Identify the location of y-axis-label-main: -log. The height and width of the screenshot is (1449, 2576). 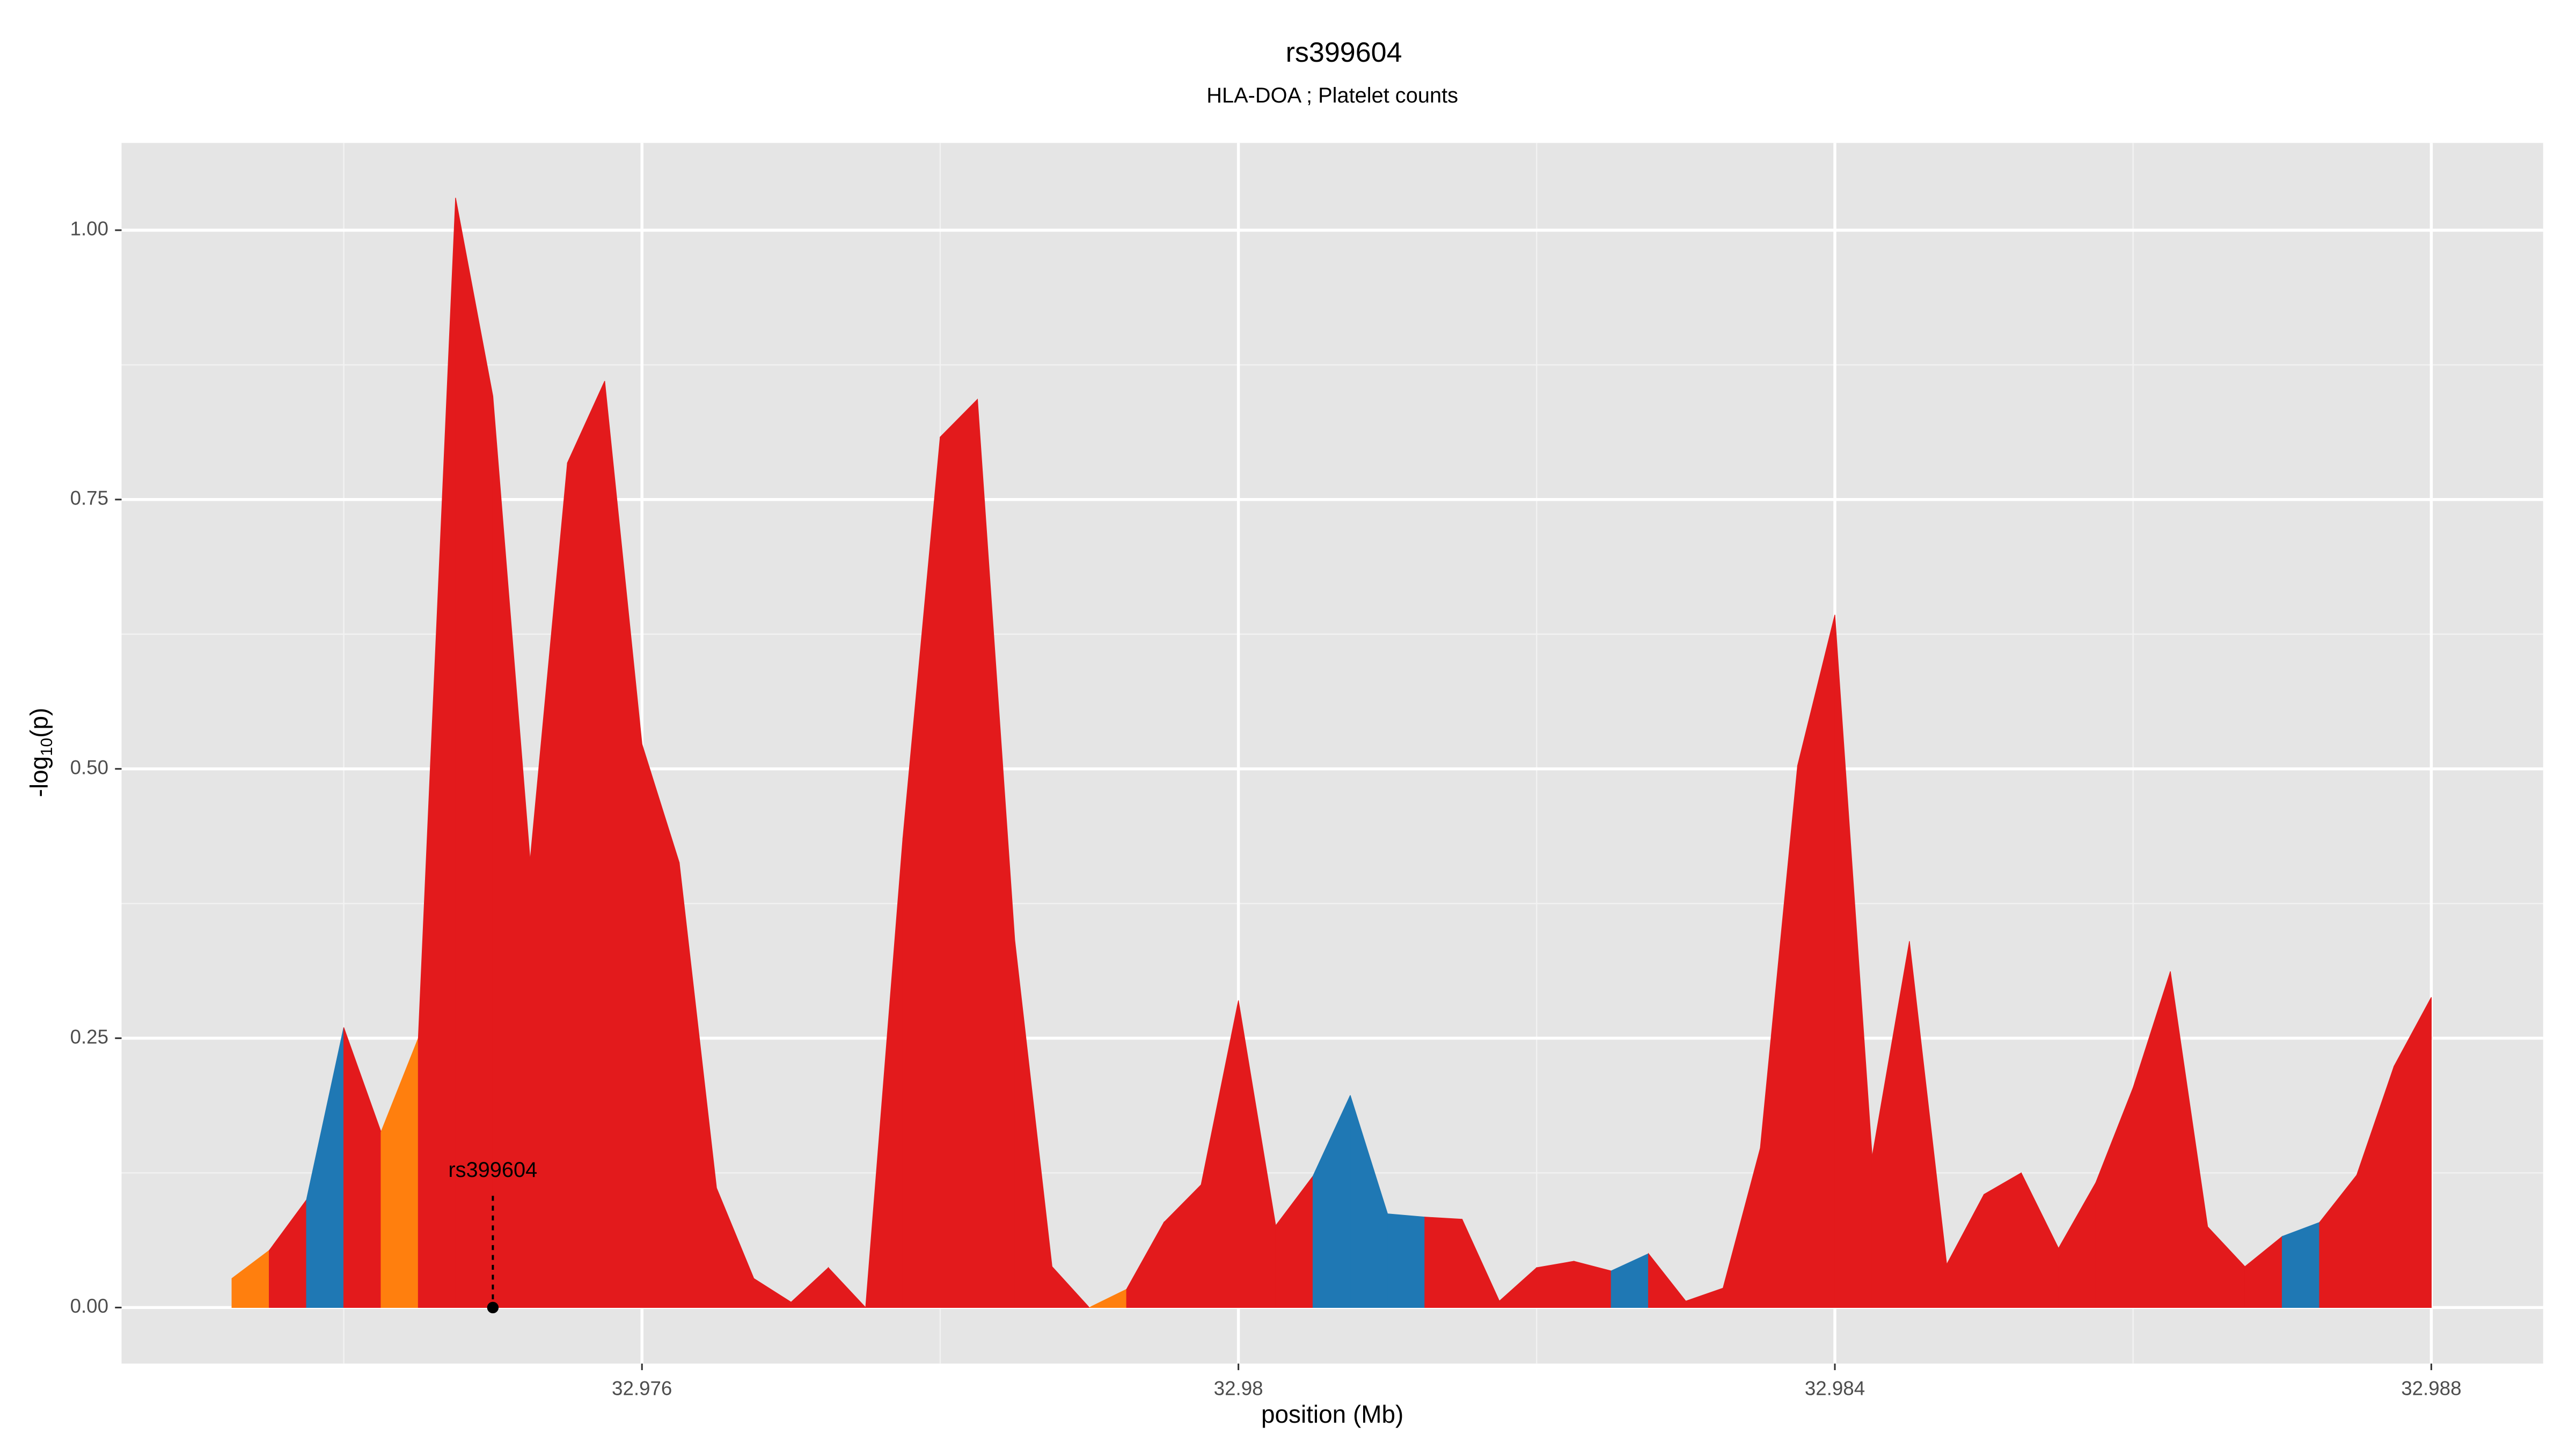
(39, 776).